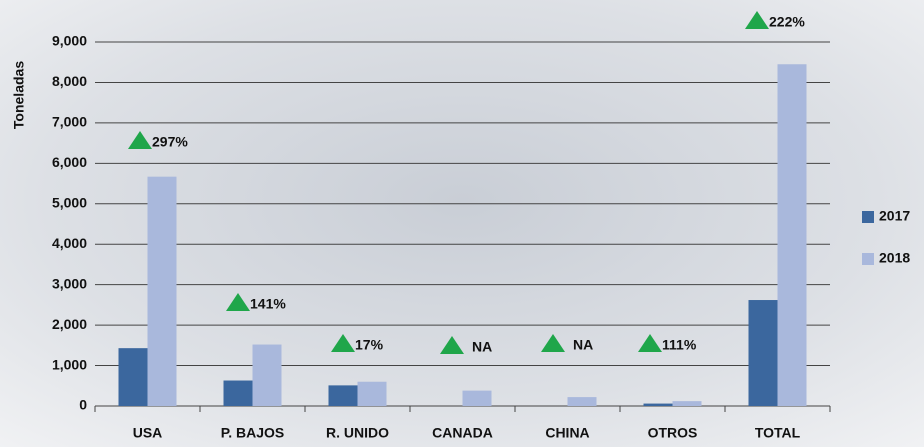 This screenshot has width=924, height=447. Describe the element at coordinates (69, 324) in the screenshot. I see `y-tick-label: 2,000` at that location.